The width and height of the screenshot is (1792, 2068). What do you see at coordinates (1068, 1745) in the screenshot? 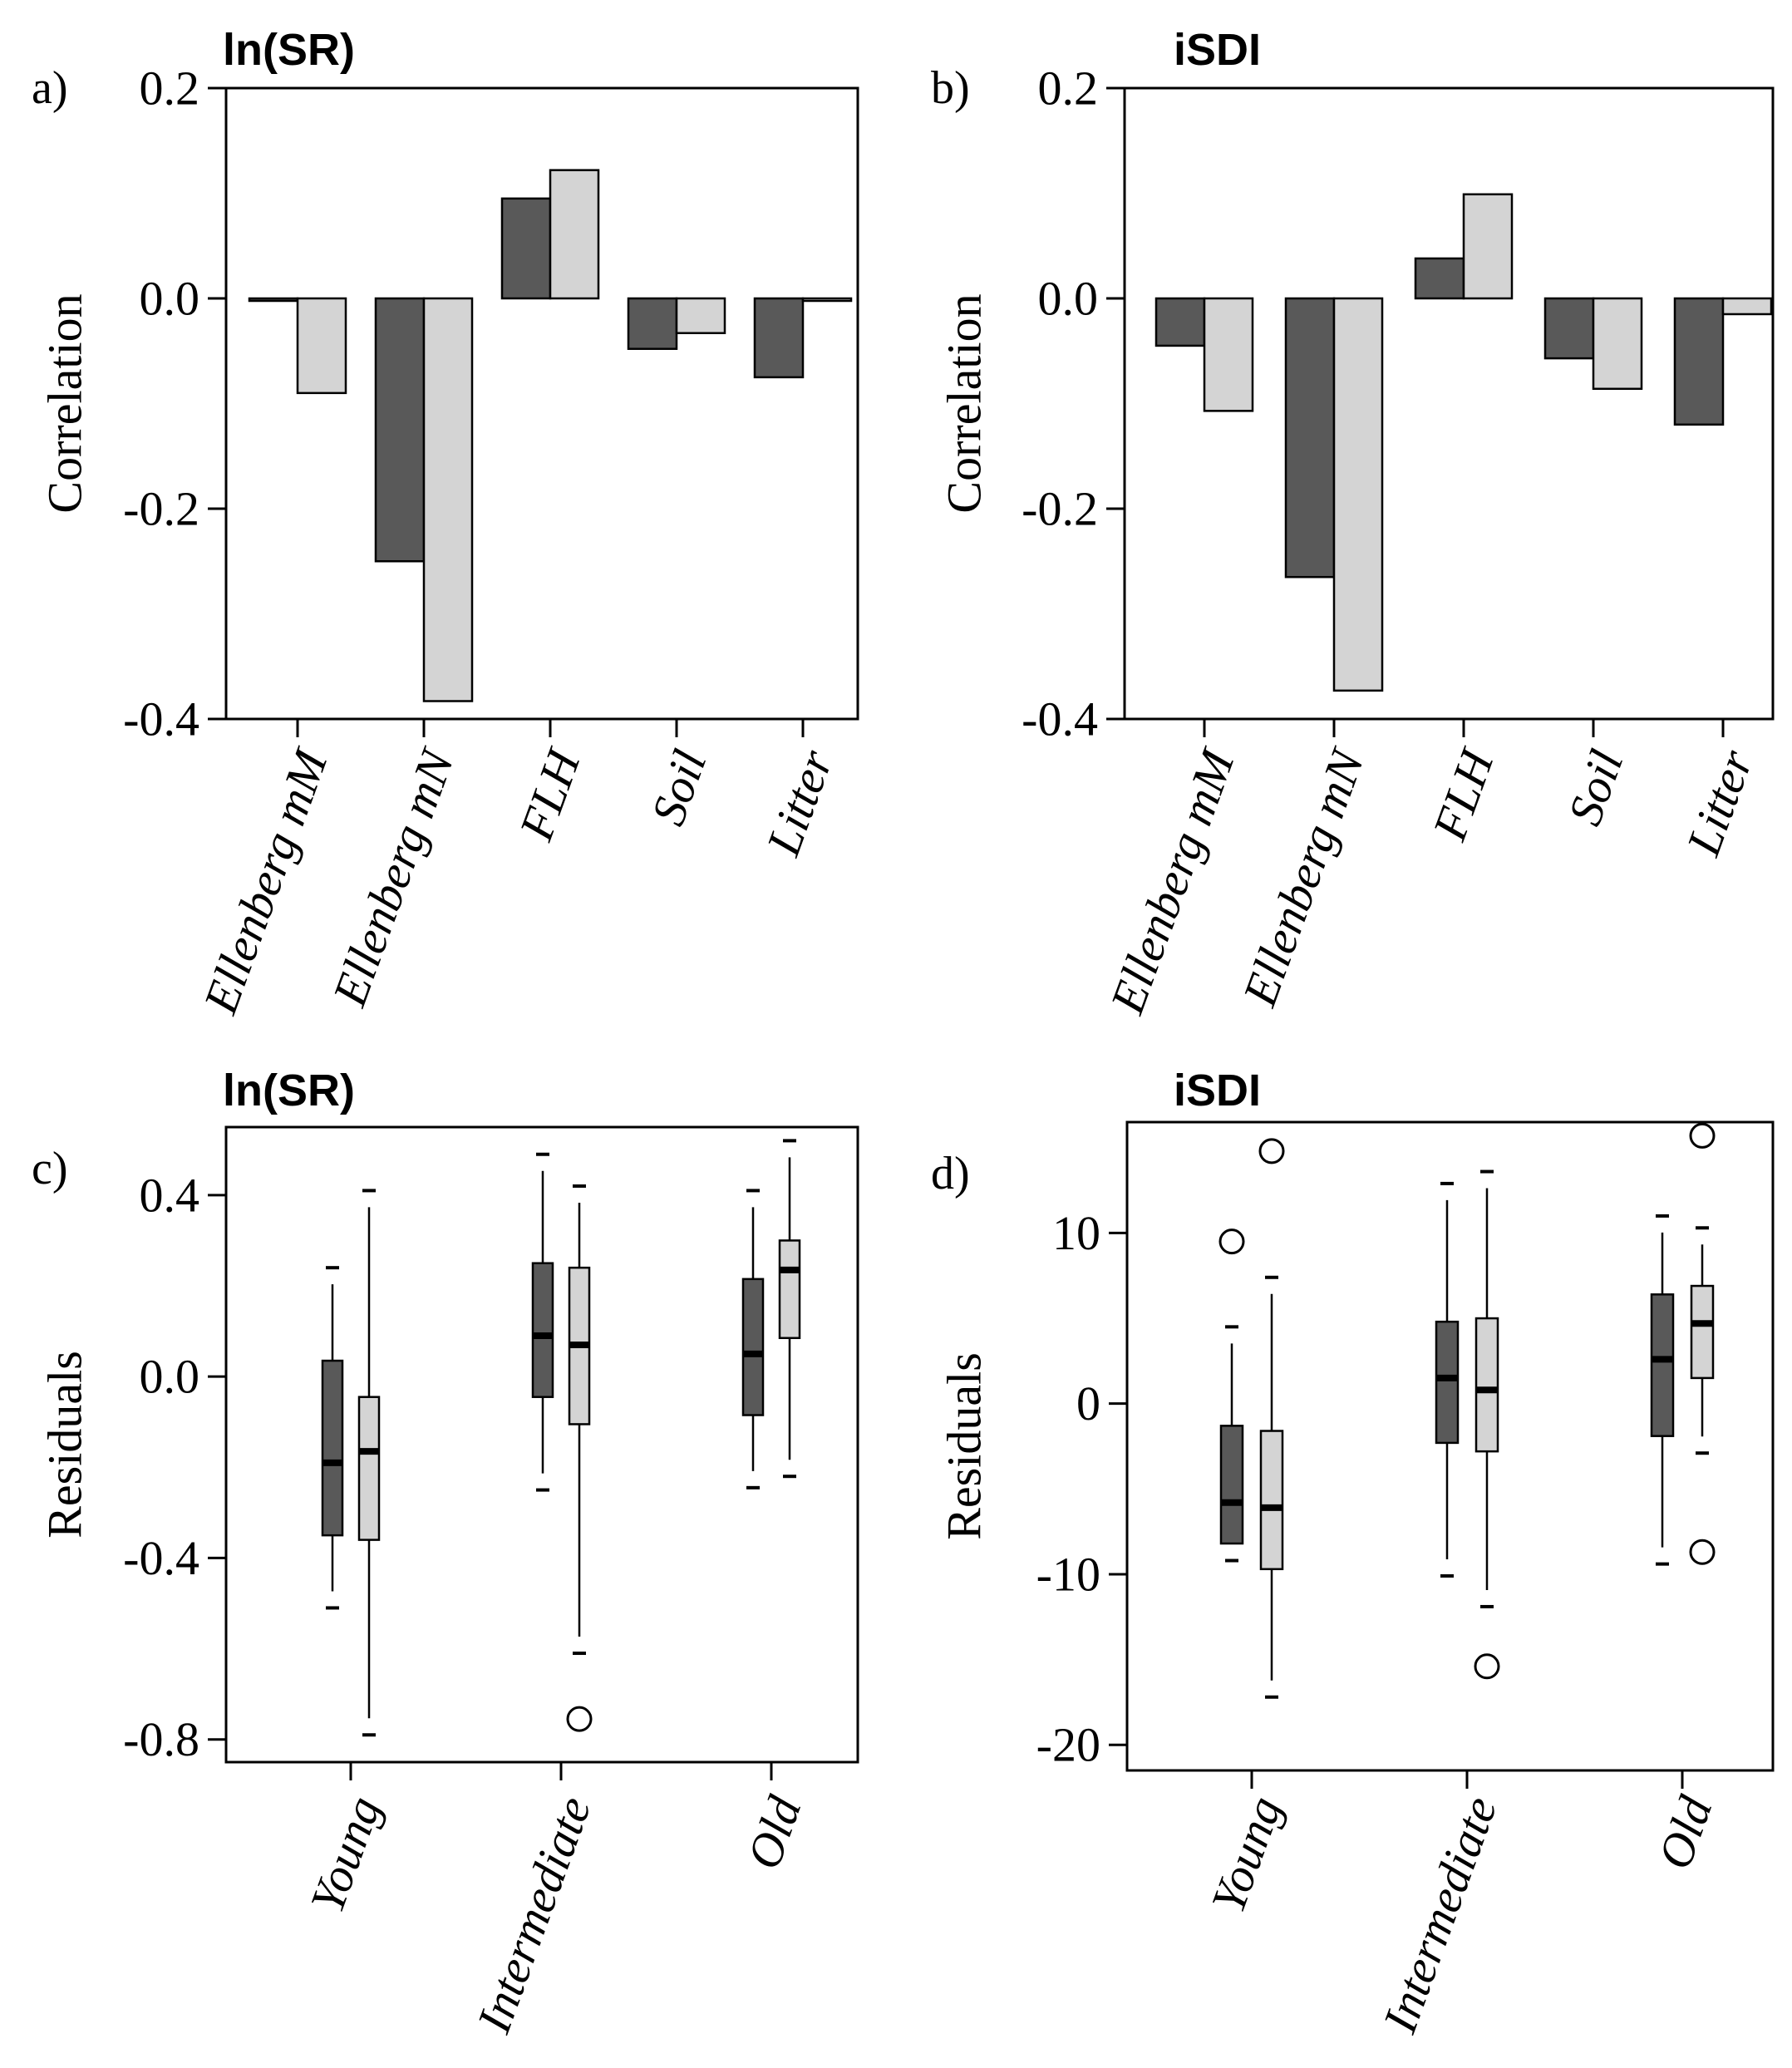
I see `y-tick-label: -20` at bounding box center [1068, 1745].